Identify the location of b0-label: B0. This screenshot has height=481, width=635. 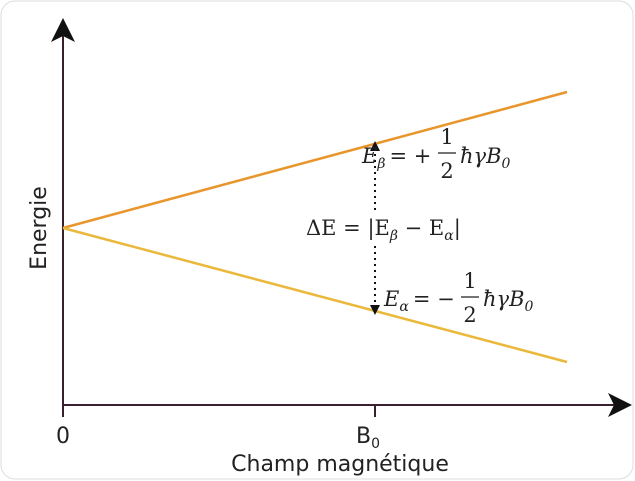
(368, 438).